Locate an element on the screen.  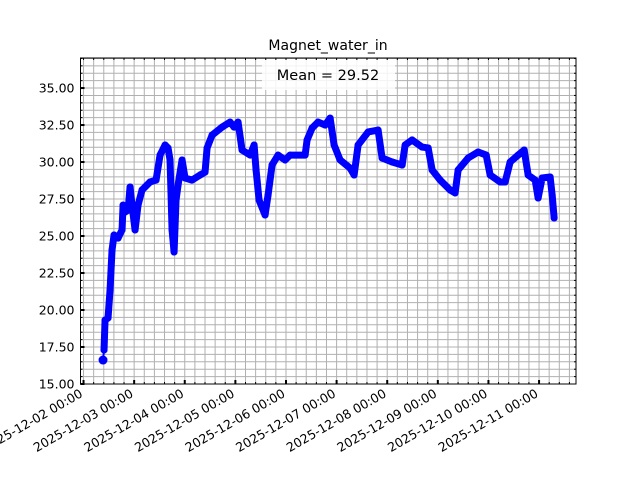
y-tick-label: 25.00 is located at coordinates (57, 236).